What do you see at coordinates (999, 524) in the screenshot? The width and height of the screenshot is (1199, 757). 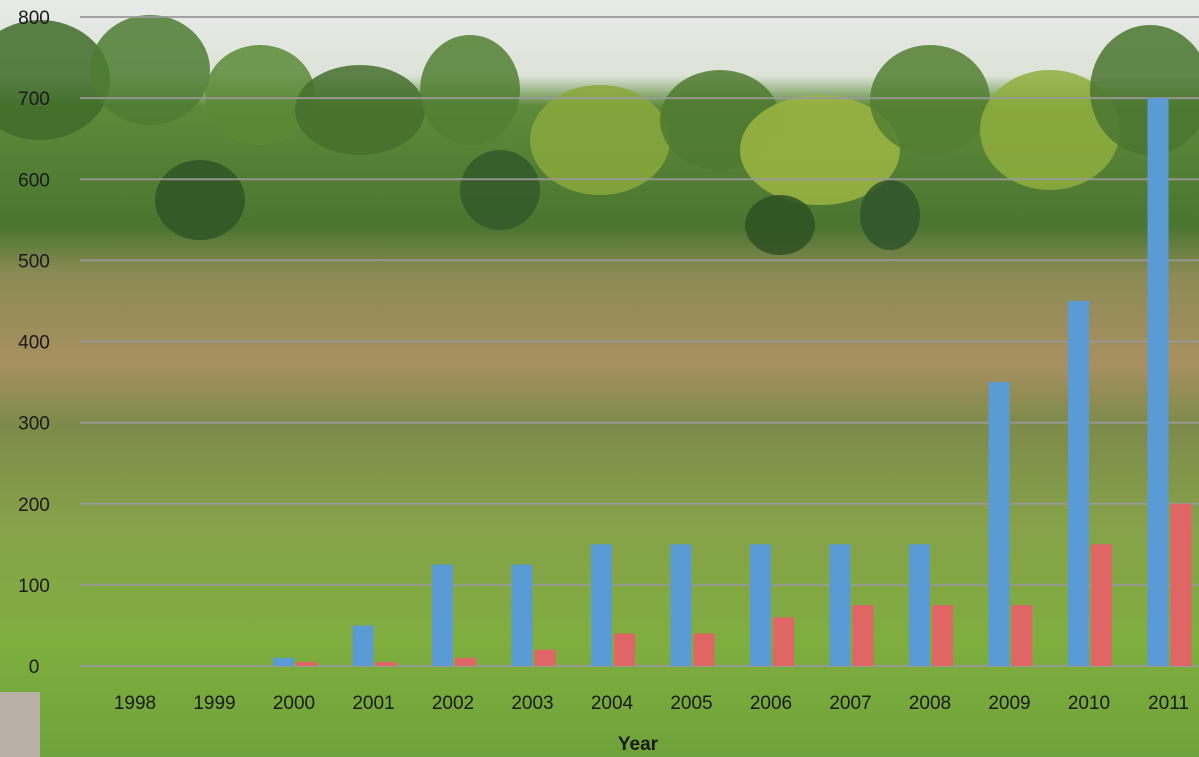 I see `bar-series-1-2009` at bounding box center [999, 524].